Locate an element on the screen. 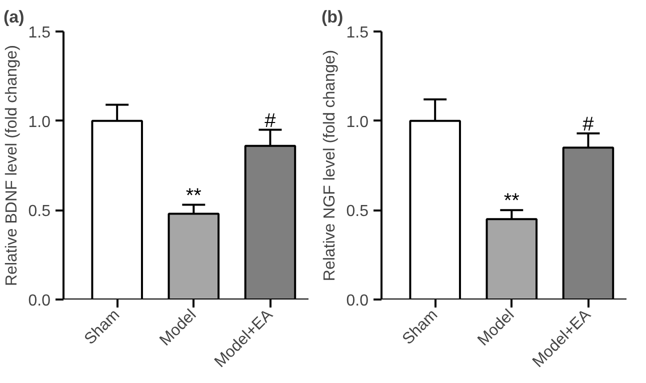  y-axis-title: Relative NGF level (fold change) is located at coordinates (329, 166).